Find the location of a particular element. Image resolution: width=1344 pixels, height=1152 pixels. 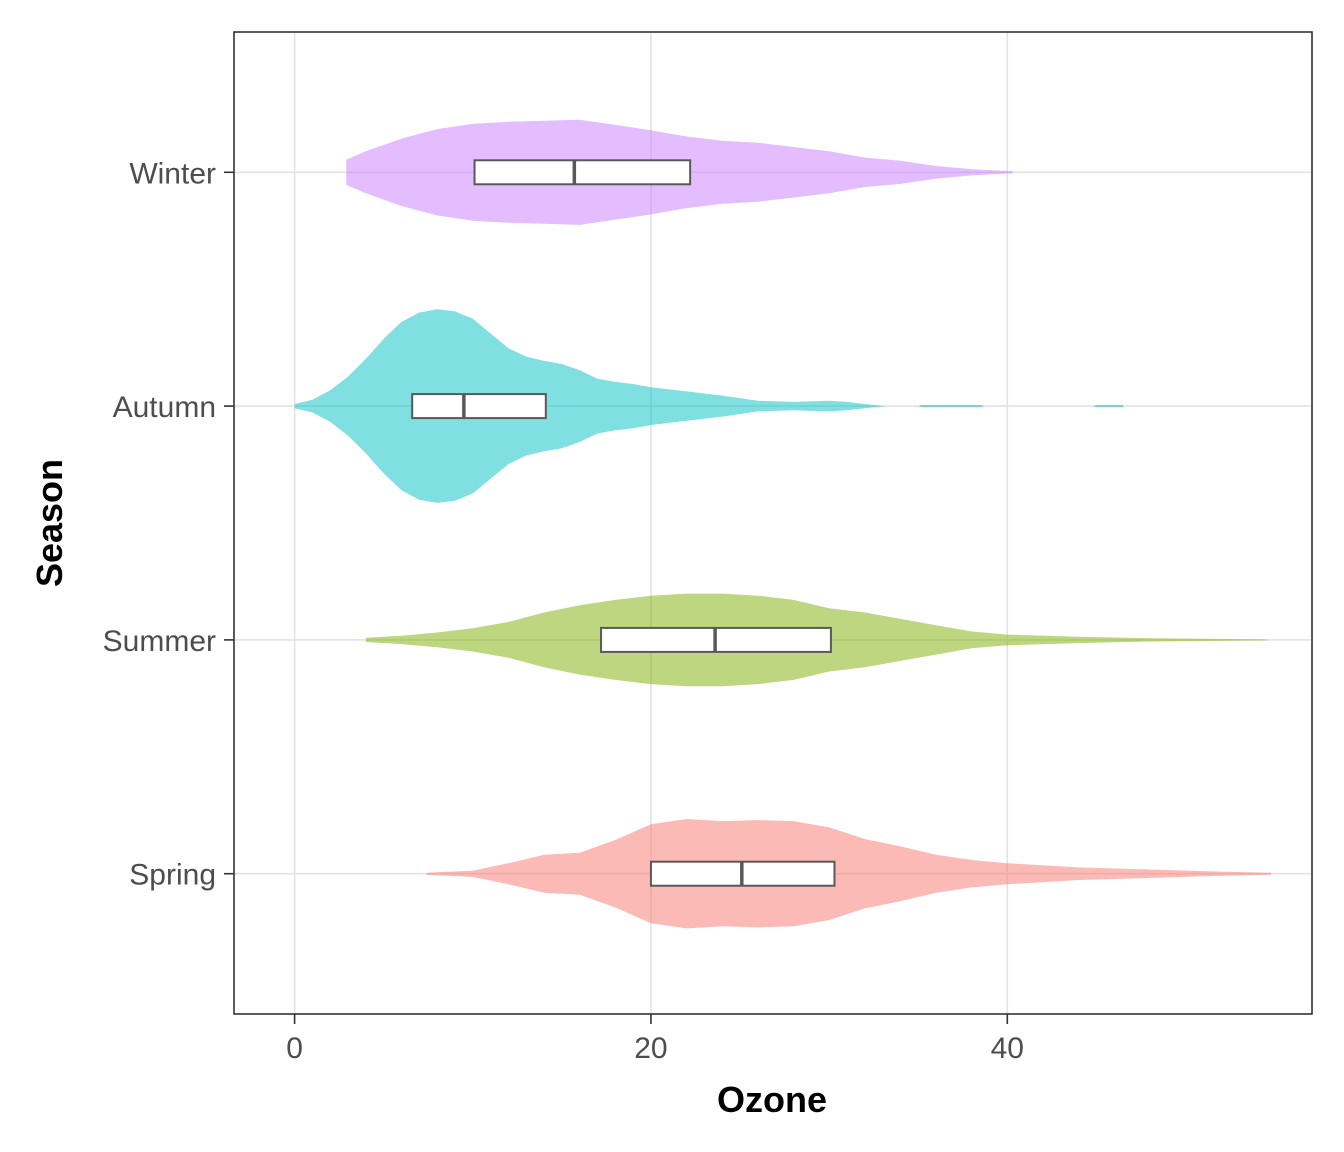

y-axis-title: Season is located at coordinates (49, 523).